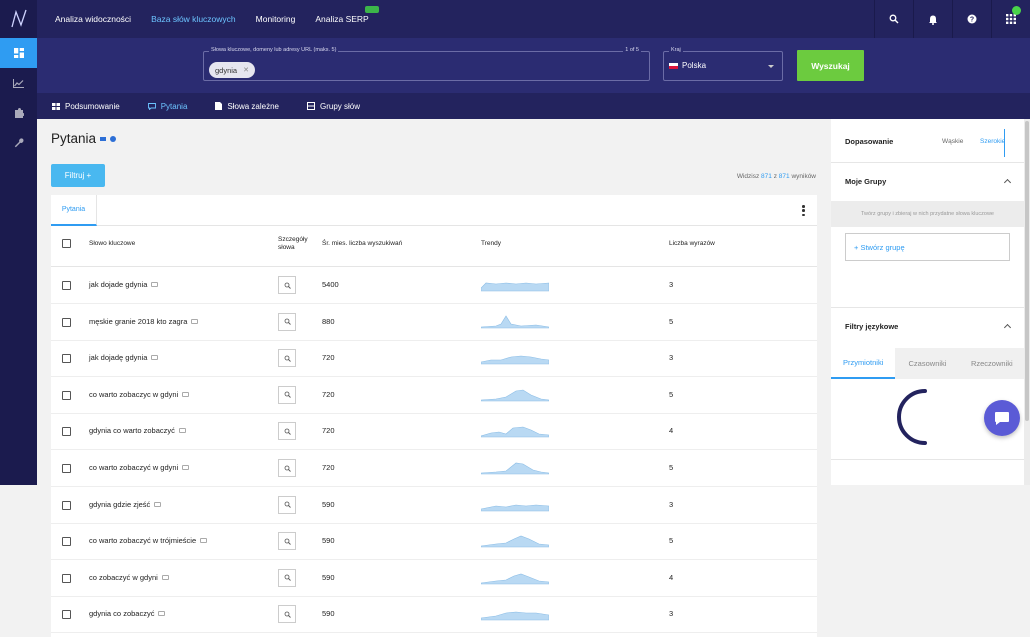  Describe the element at coordinates (74, 138) in the screenshot. I see `page-title-text: Pytania` at that location.